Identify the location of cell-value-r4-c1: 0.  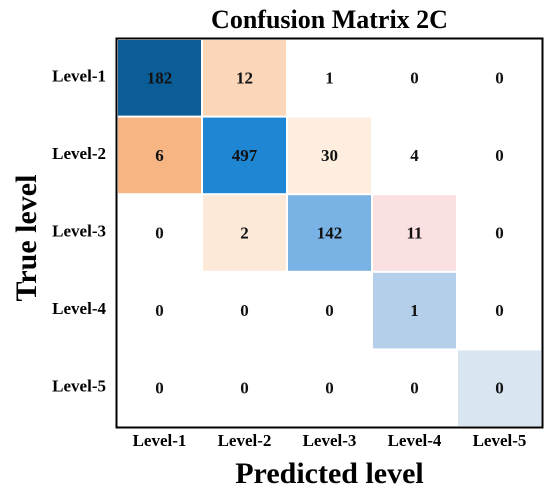
(159, 310).